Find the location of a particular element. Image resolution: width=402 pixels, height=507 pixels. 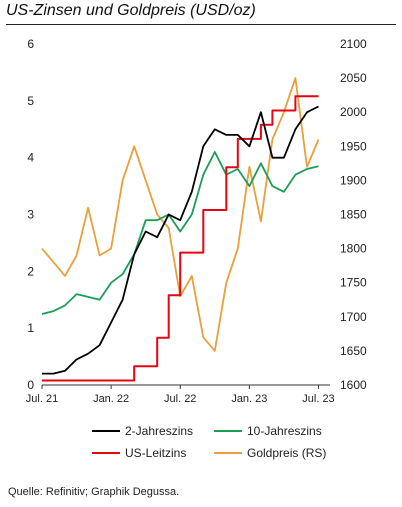

y-left-tick-label: 3 is located at coordinates (30, 215).